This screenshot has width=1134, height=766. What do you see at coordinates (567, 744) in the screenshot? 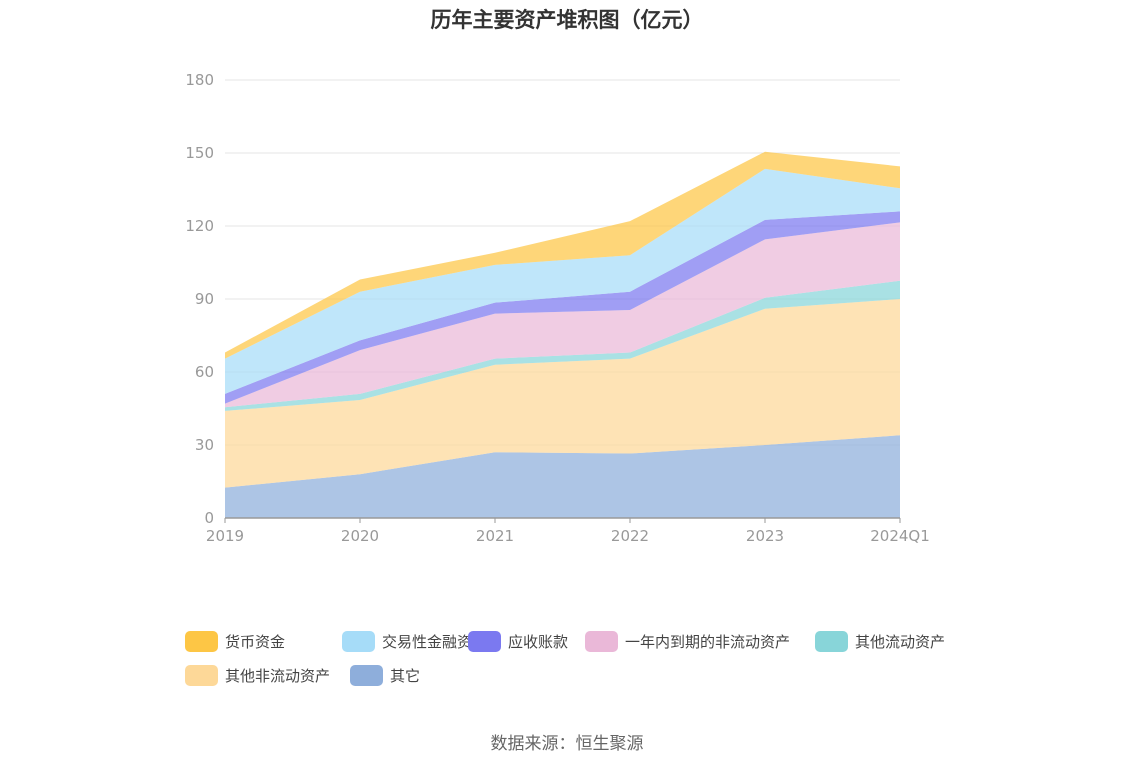
I see `source-note: 数据来源：恒生聚源` at bounding box center [567, 744].